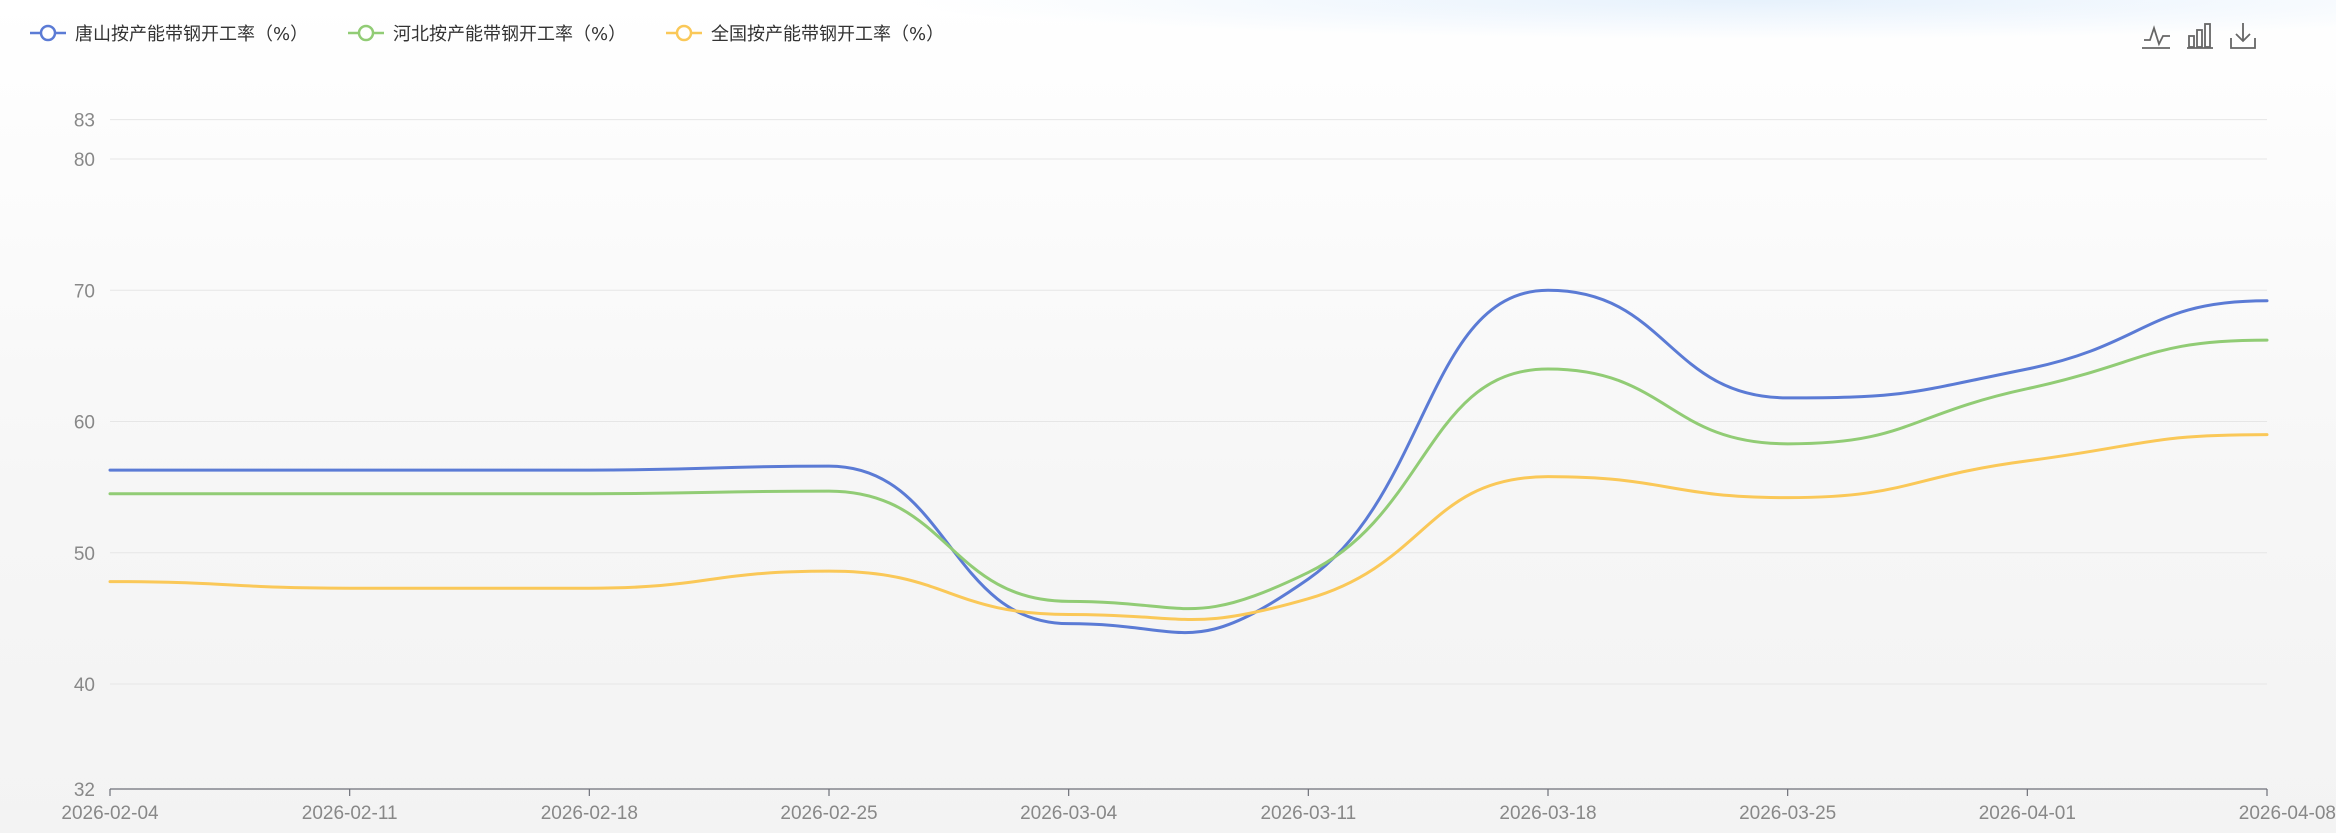  Describe the element at coordinates (2156, 35) in the screenshot. I see `line-chart-icon` at that location.